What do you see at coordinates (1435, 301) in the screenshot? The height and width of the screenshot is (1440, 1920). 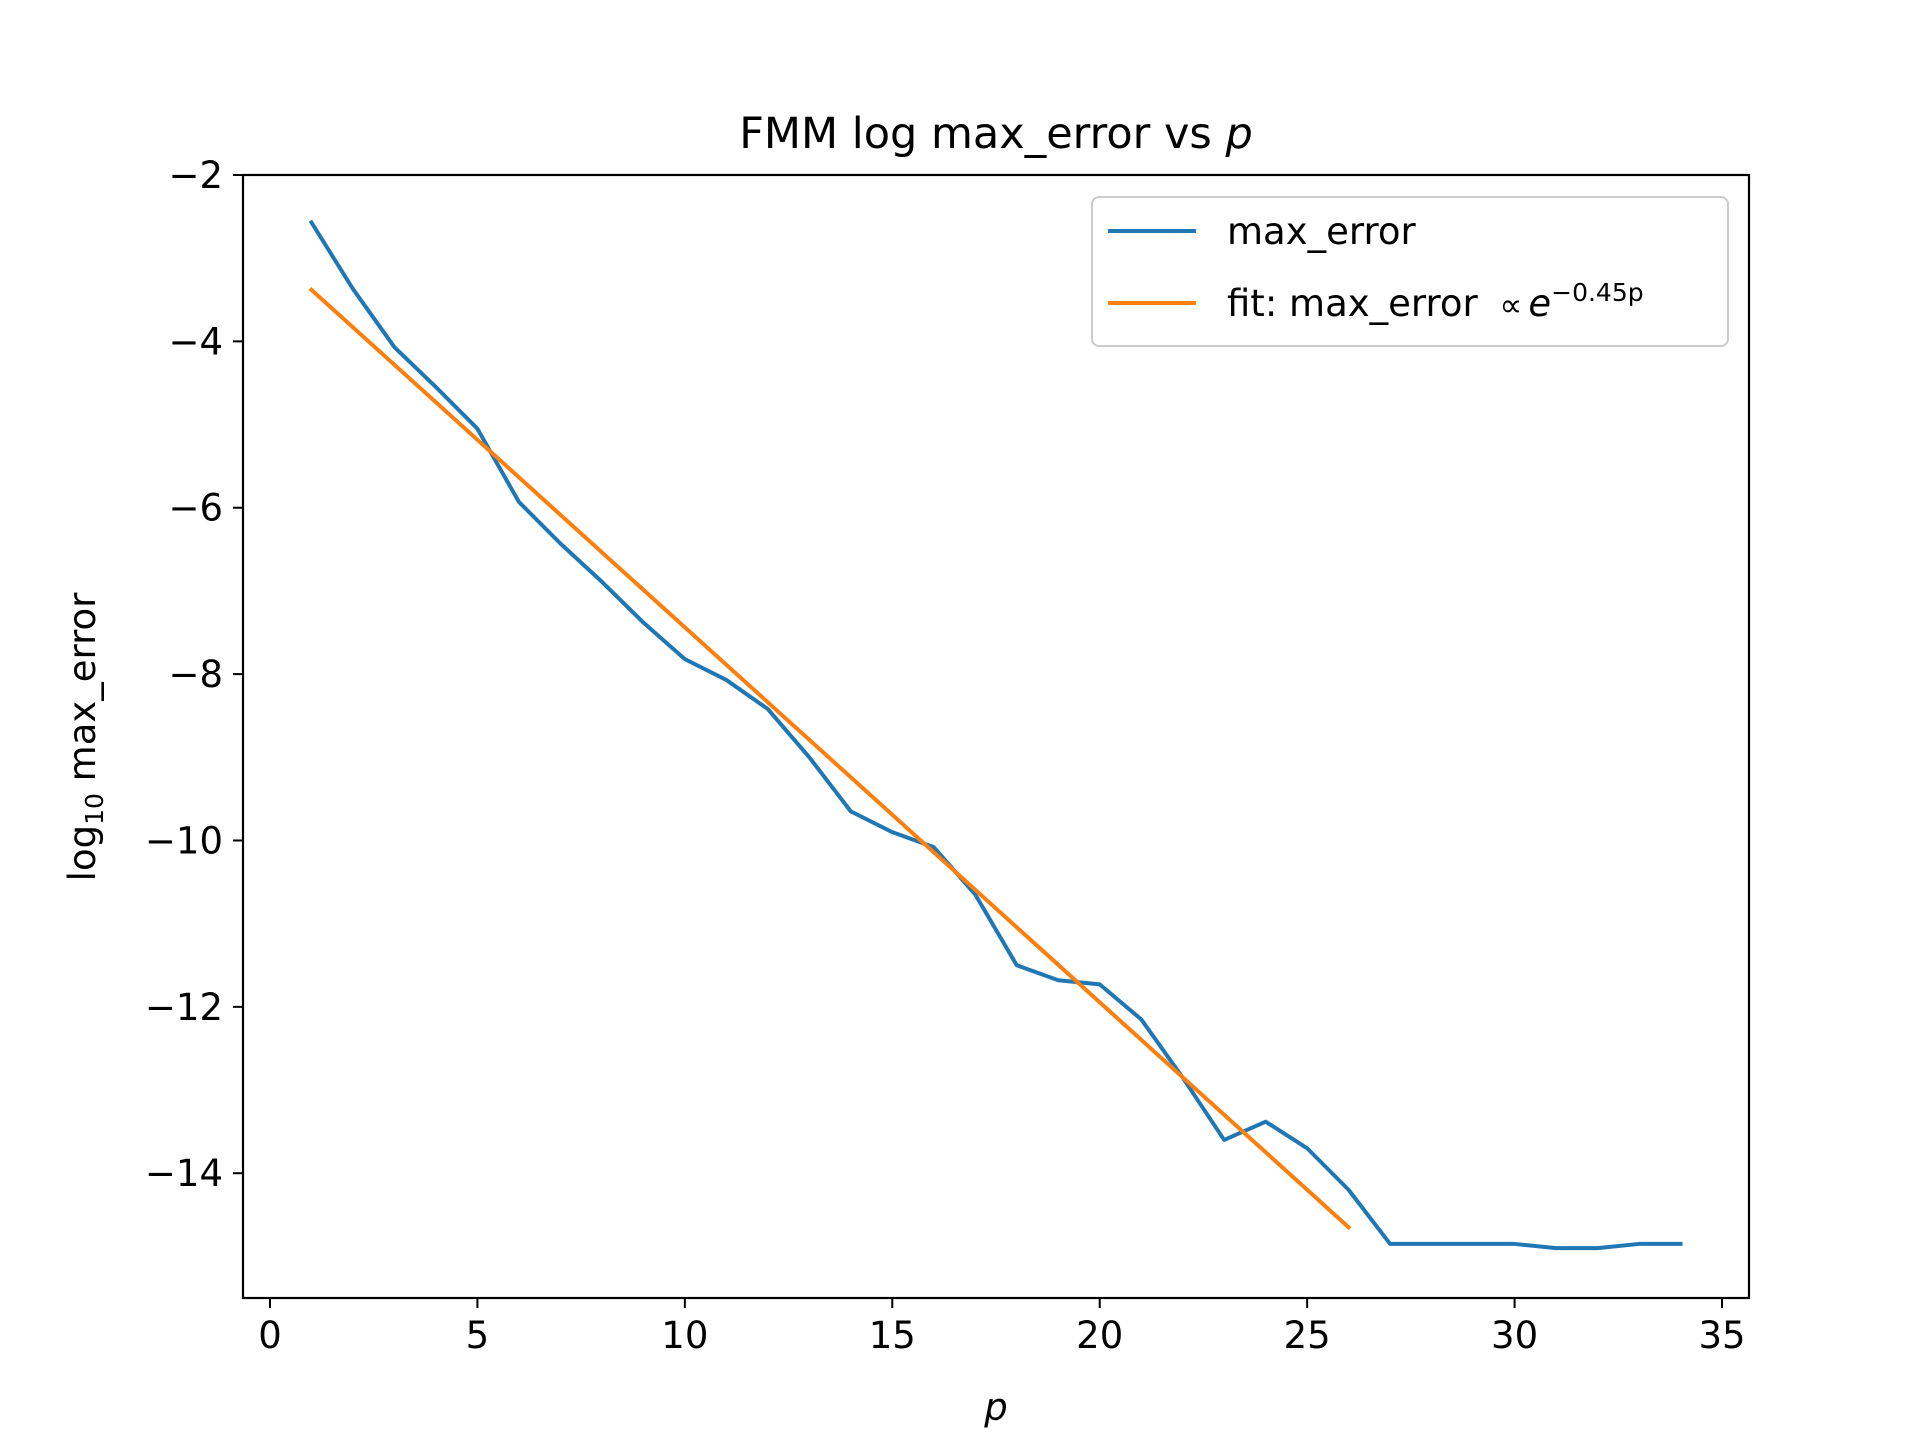 I see `legend-label-fit: fit: max_error ∝ e−0.45p` at bounding box center [1435, 301].